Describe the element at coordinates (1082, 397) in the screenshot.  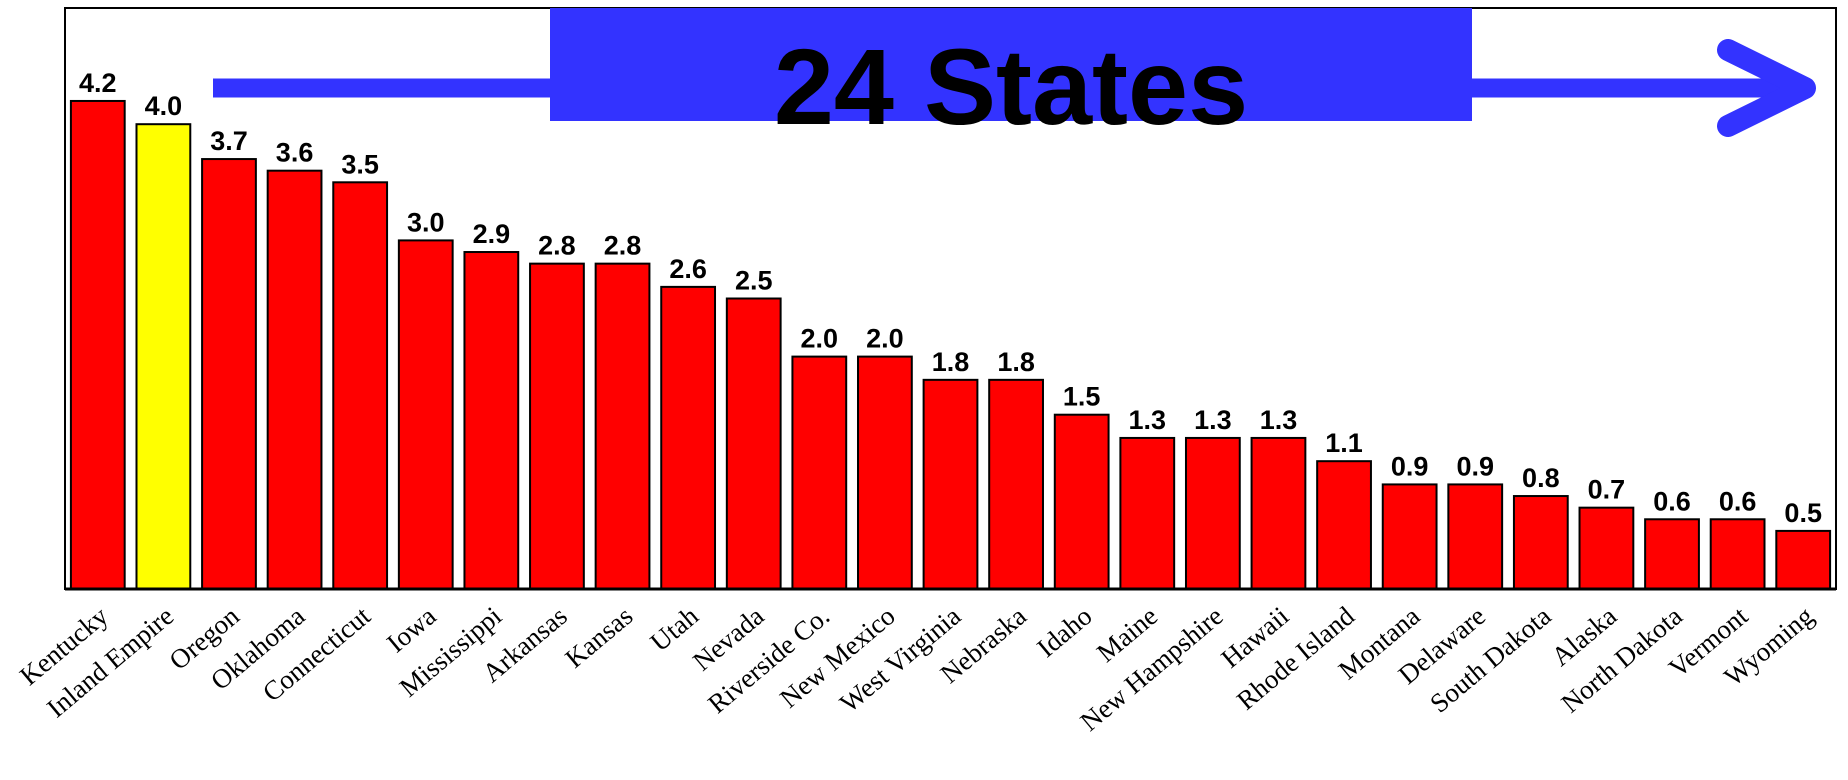
I see `value-label: 1.5` at that location.